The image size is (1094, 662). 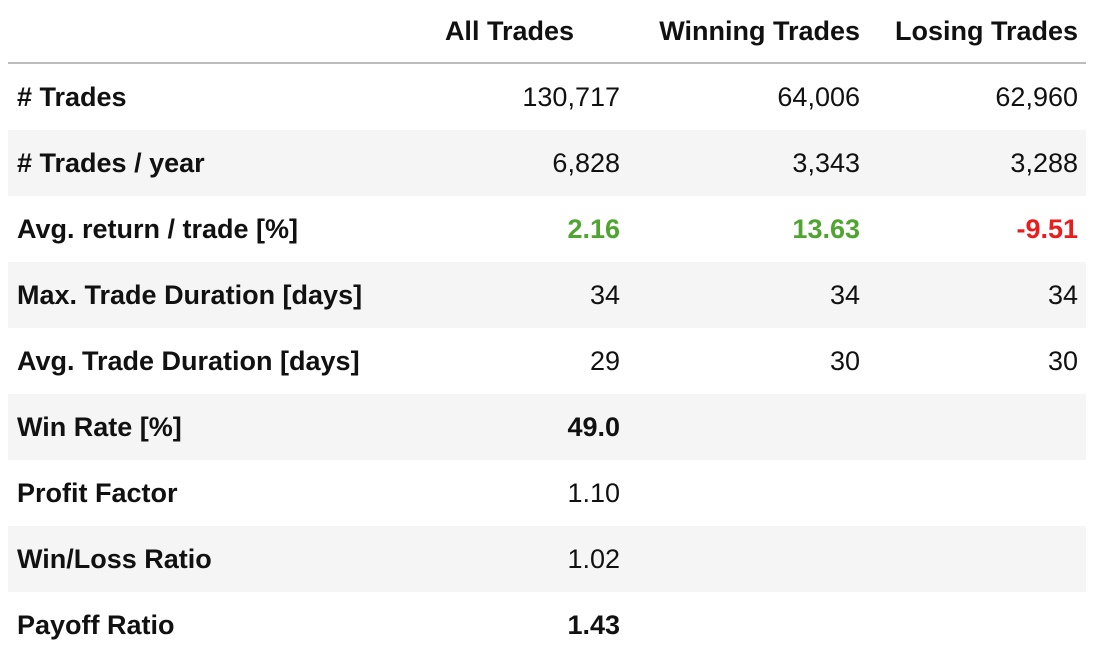 I want to click on cell-value: 1.10, so click(x=593, y=493).